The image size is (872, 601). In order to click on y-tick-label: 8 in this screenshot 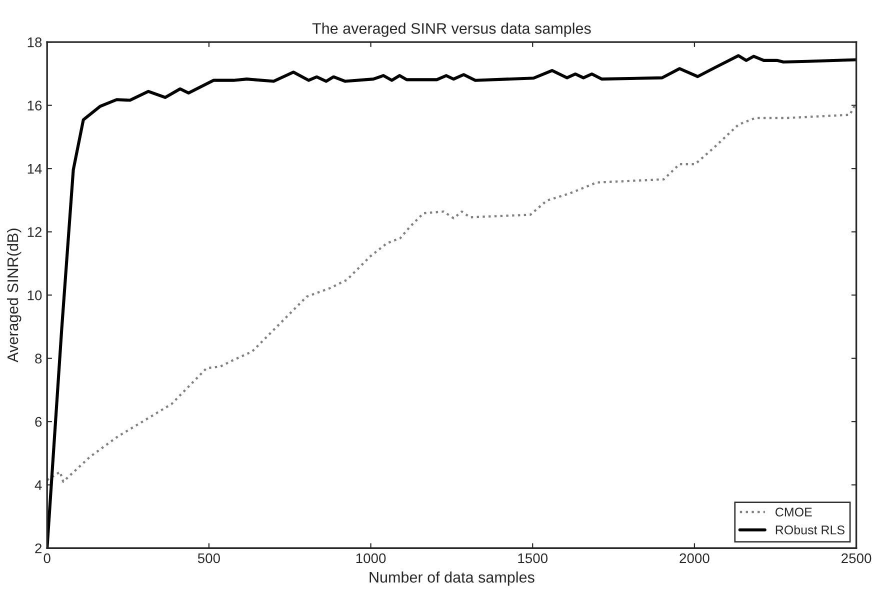, I will do `click(38, 359)`.